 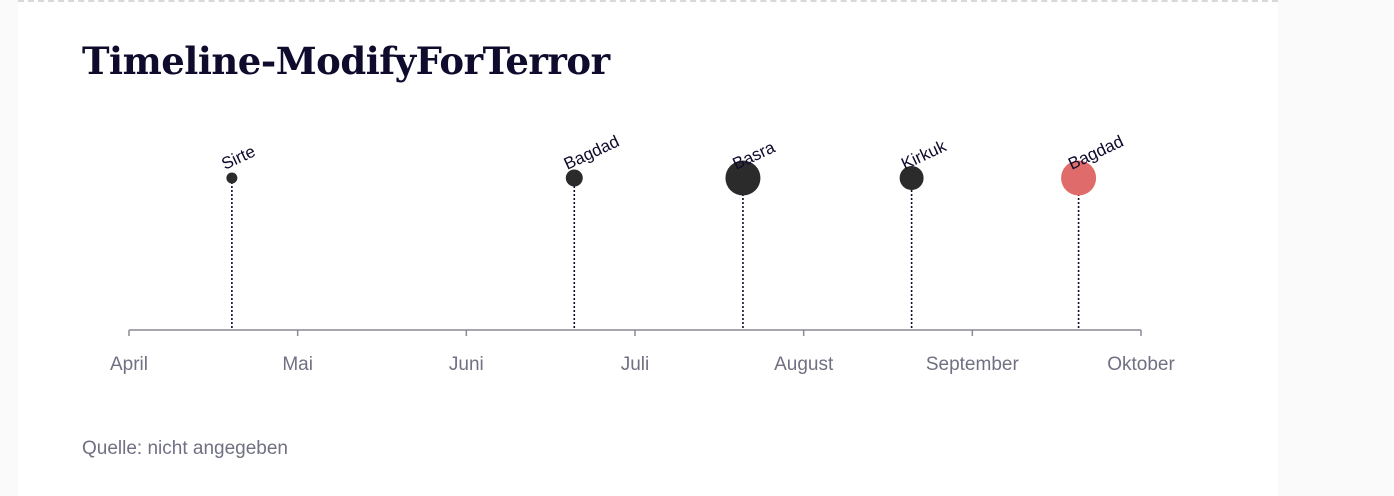 What do you see at coordinates (973, 364) in the screenshot?
I see `x-tick-label: September` at bounding box center [973, 364].